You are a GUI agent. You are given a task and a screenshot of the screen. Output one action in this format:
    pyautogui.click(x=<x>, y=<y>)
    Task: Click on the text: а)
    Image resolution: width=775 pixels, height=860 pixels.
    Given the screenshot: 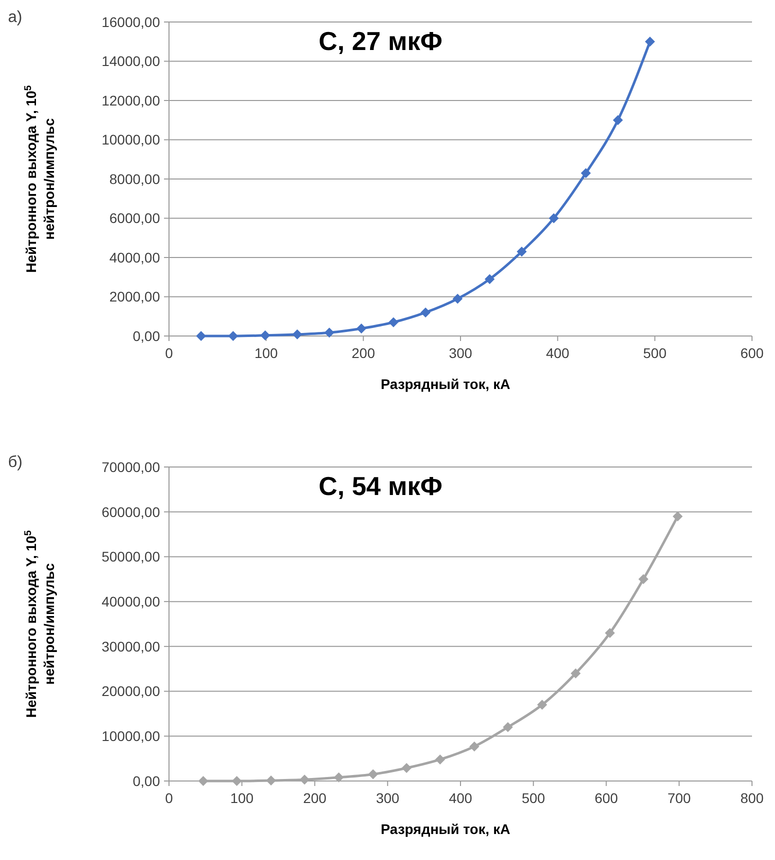 What is the action you would take?
    pyautogui.click(x=15, y=17)
    